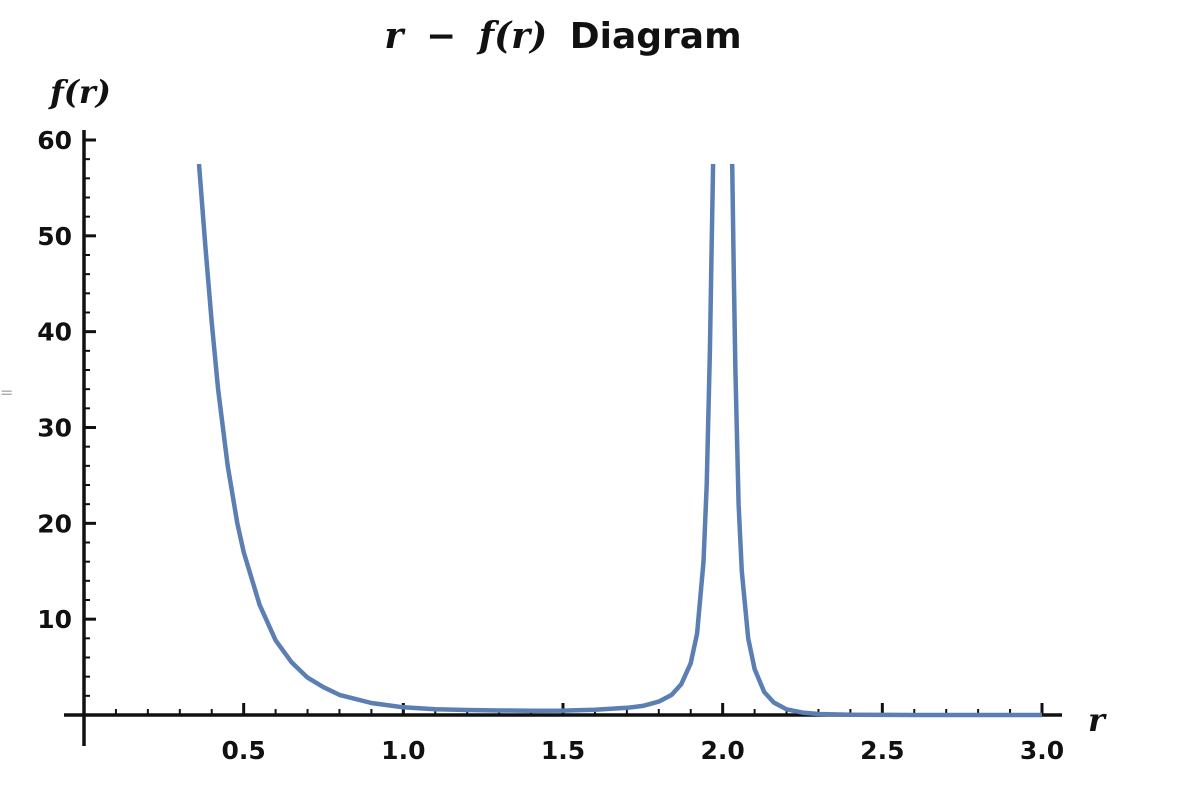  Describe the element at coordinates (54, 332) in the screenshot. I see `y-tick-label: 40` at that location.